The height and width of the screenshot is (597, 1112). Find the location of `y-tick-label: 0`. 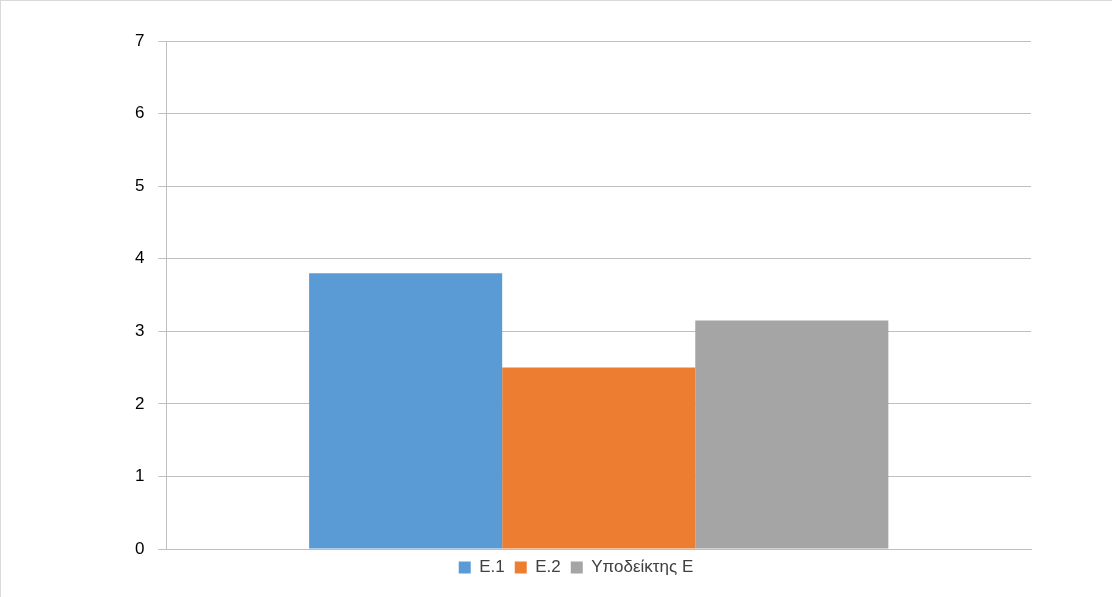

y-tick-label: 0 is located at coordinates (139, 548).